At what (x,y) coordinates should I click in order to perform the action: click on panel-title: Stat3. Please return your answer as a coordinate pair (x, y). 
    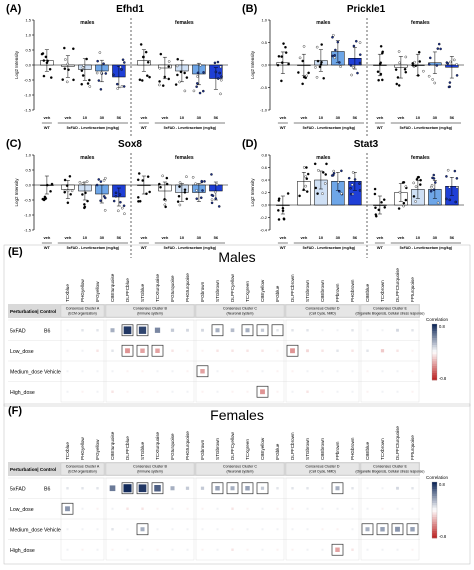
    Looking at the image, I should click on (366, 144).